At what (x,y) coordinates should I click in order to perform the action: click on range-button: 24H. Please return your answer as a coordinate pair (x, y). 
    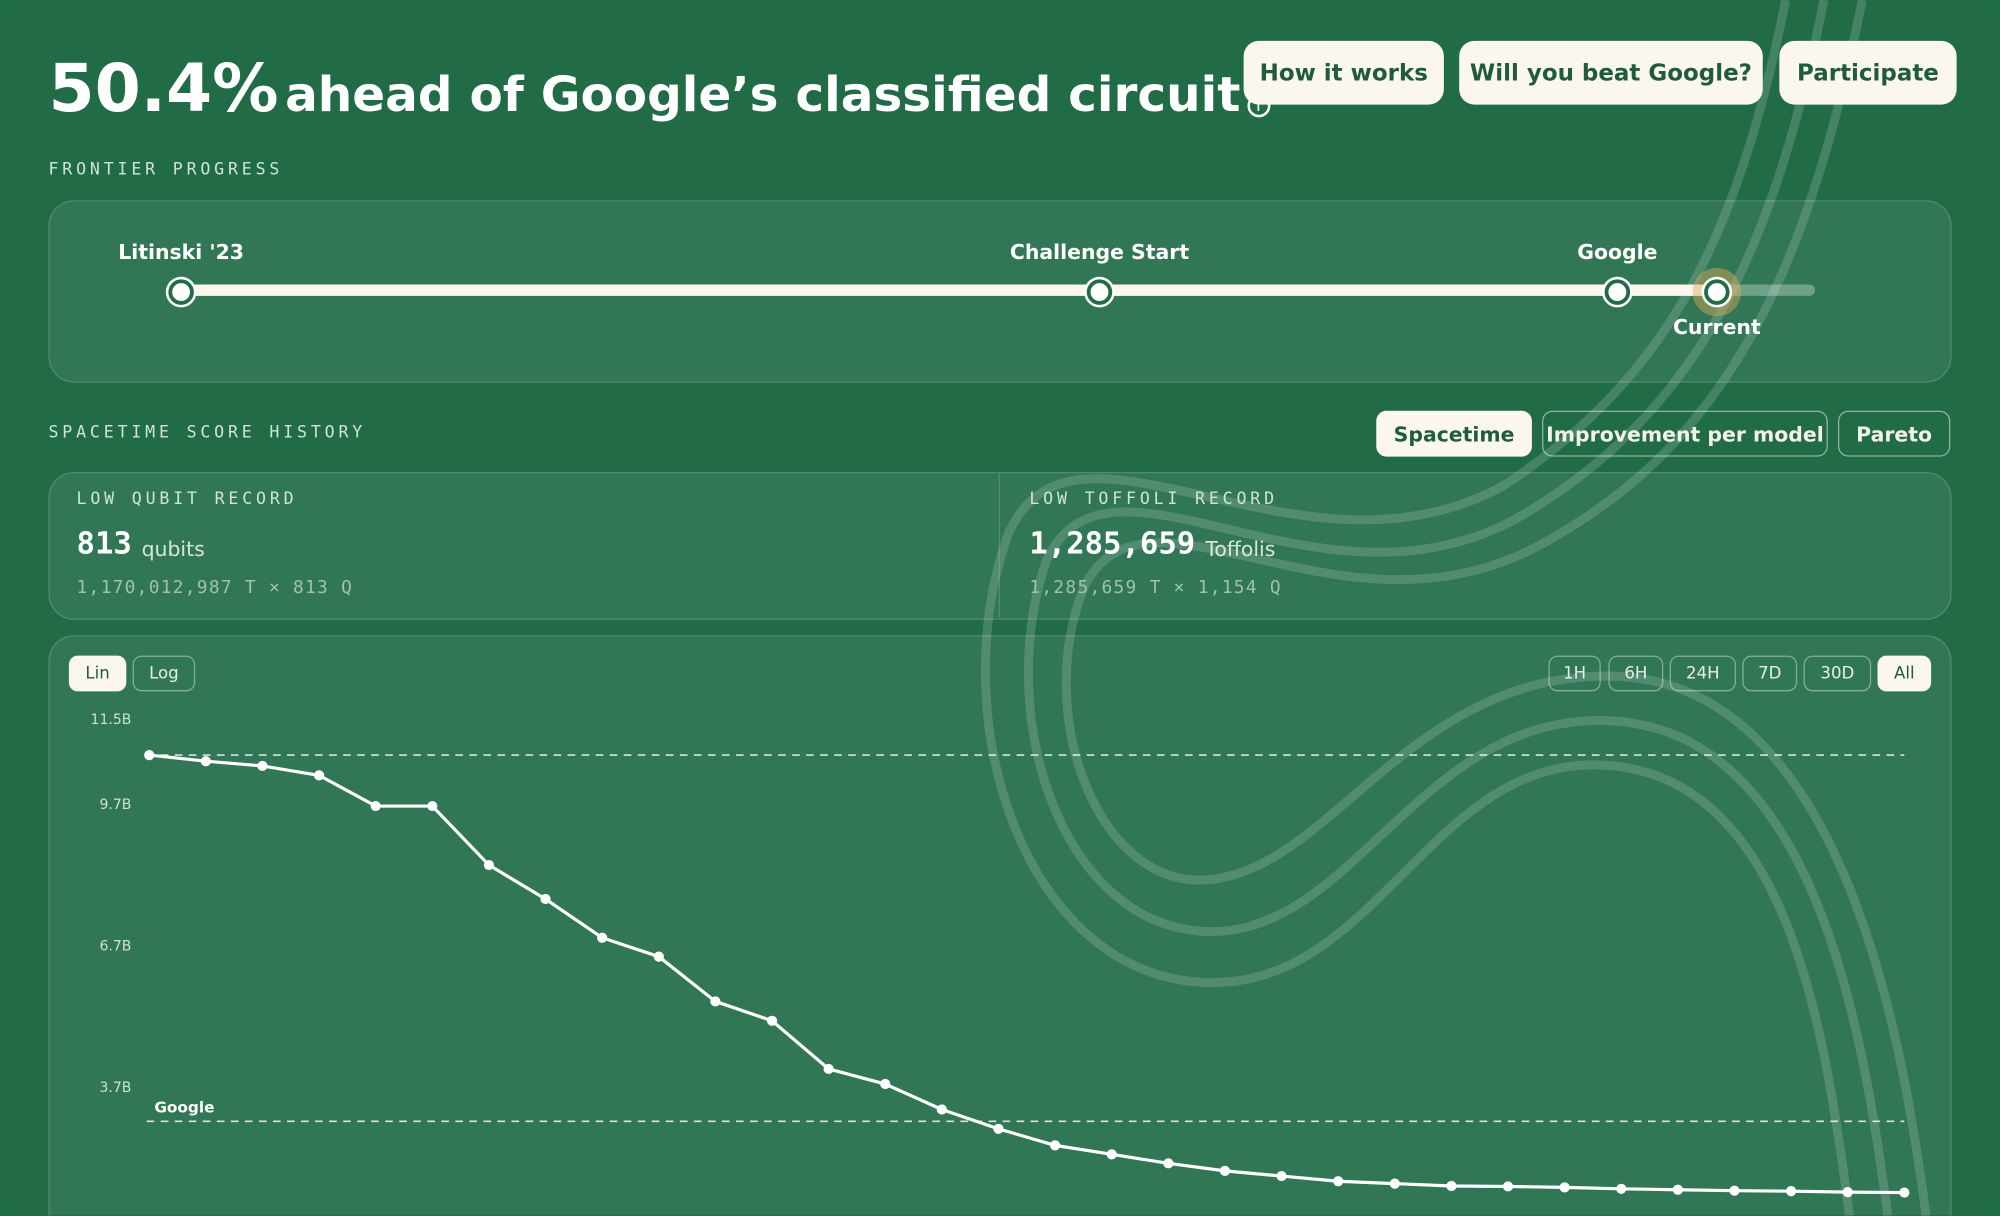
    Looking at the image, I should click on (1702, 673).